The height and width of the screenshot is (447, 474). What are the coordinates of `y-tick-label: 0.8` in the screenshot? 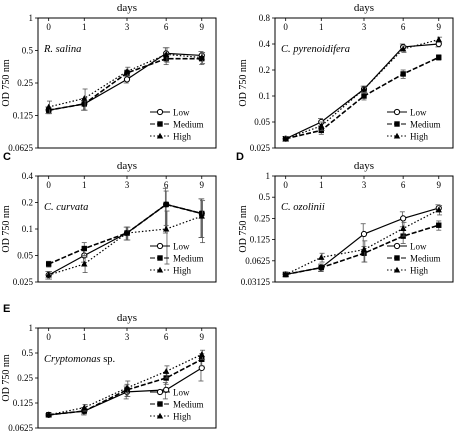 It's located at (265, 18).